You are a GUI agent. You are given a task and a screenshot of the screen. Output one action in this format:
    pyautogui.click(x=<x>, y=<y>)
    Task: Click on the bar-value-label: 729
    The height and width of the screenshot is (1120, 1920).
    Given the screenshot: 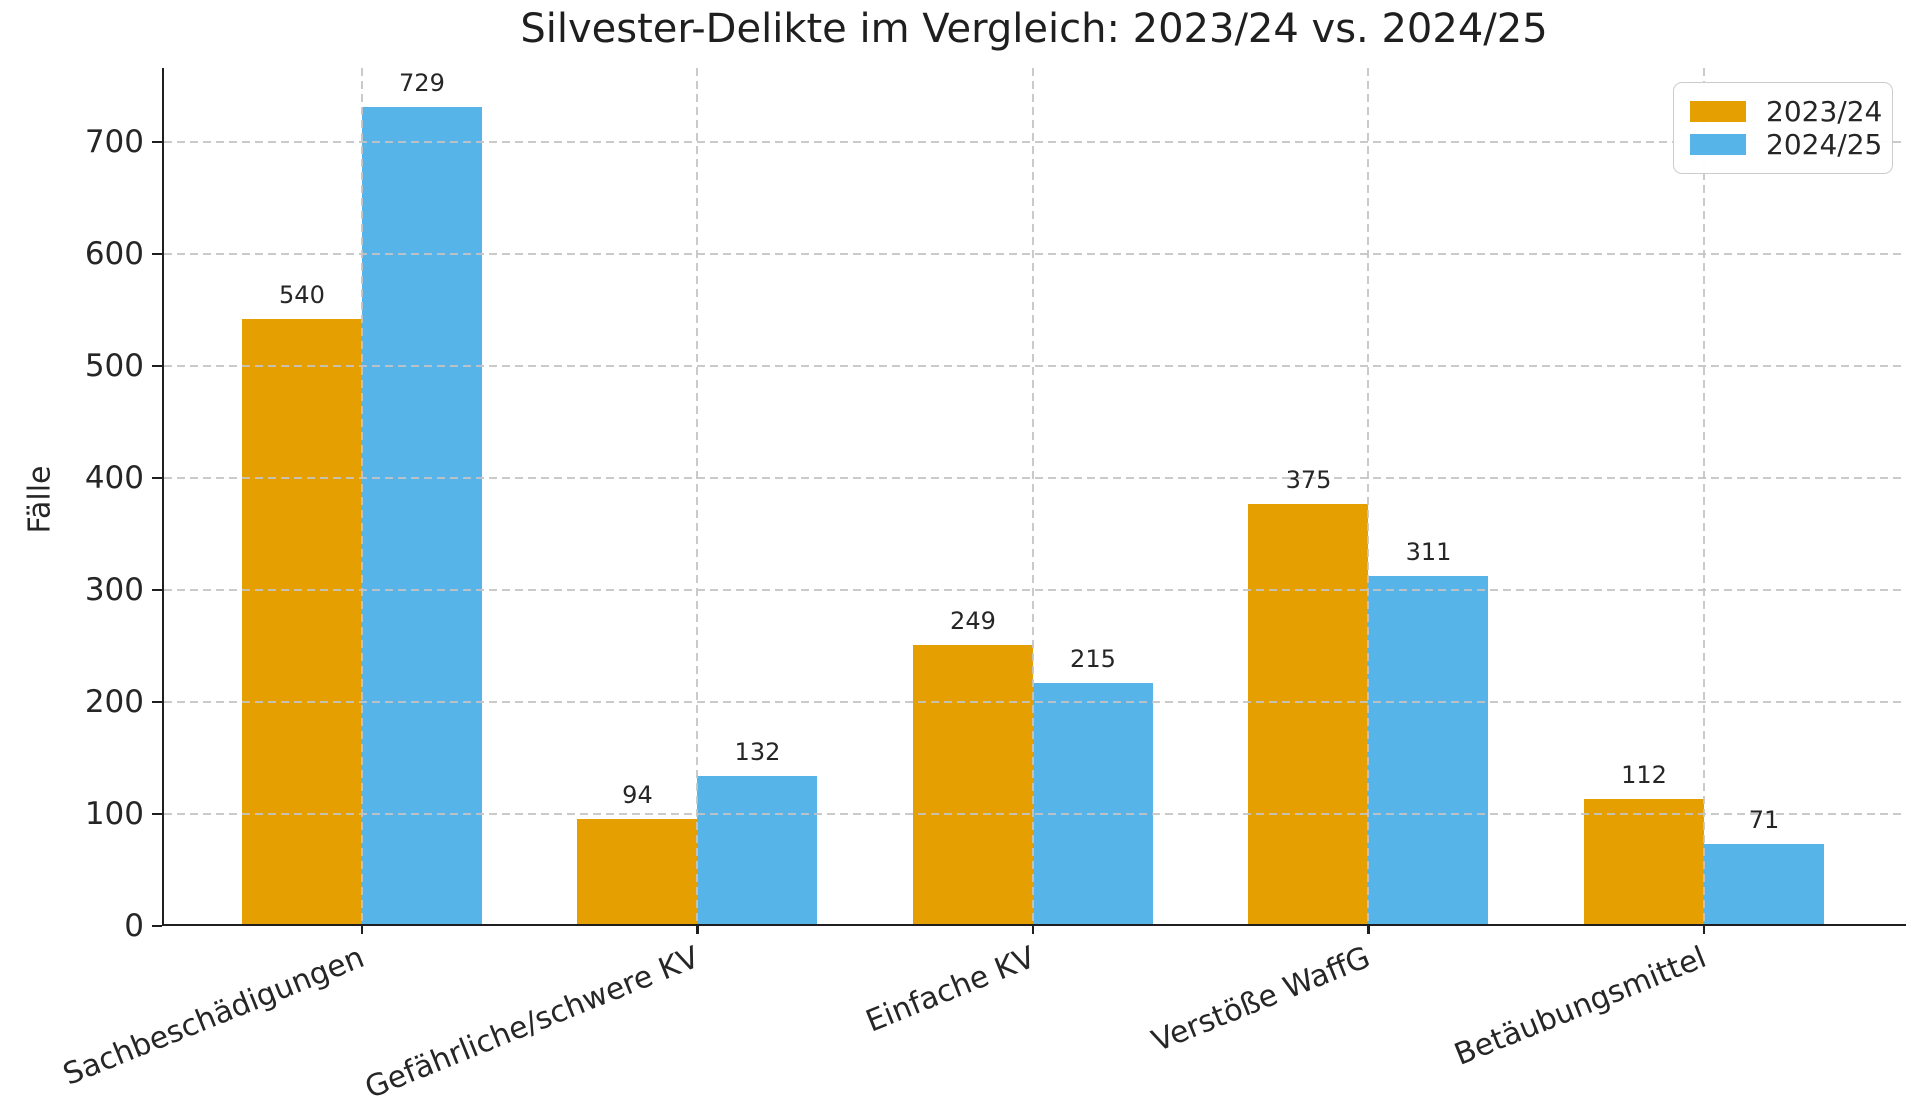 What is the action you would take?
    pyautogui.click(x=422, y=83)
    